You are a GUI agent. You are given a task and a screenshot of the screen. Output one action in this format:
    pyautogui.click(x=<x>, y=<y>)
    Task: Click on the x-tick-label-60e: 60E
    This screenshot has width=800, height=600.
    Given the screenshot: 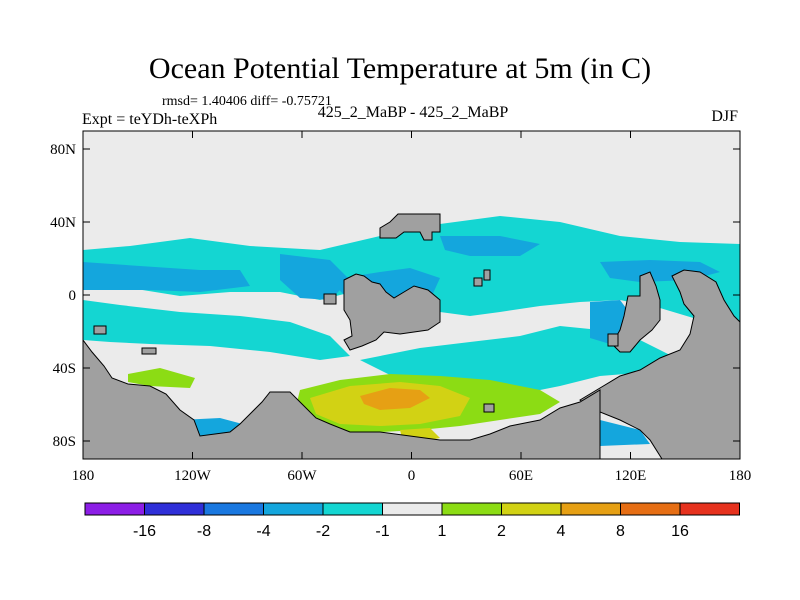 What is the action you would take?
    pyautogui.click(x=521, y=476)
    